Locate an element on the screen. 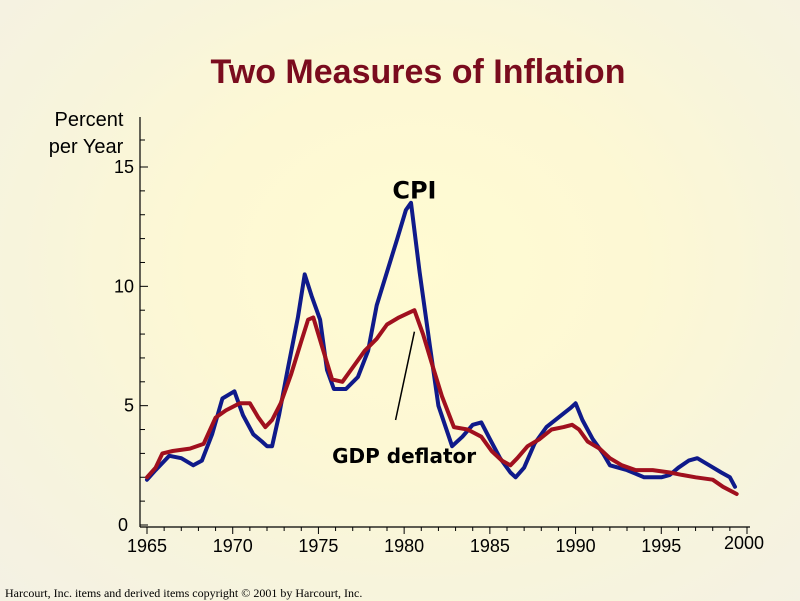  x-tick-label: 1965 is located at coordinates (147, 546).